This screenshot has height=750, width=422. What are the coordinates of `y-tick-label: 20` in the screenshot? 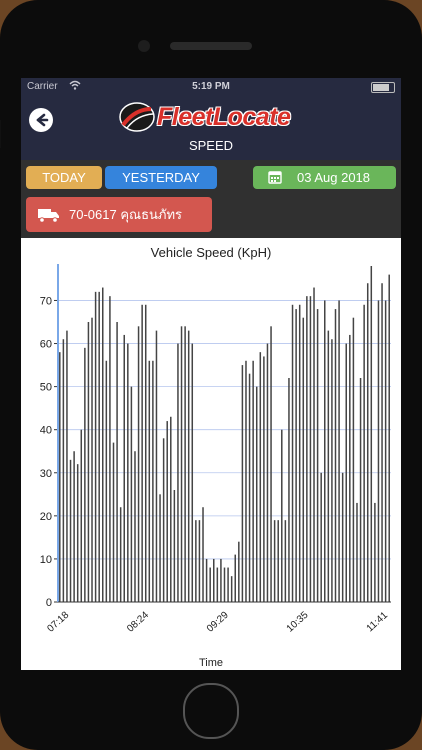 It's located at (46, 517).